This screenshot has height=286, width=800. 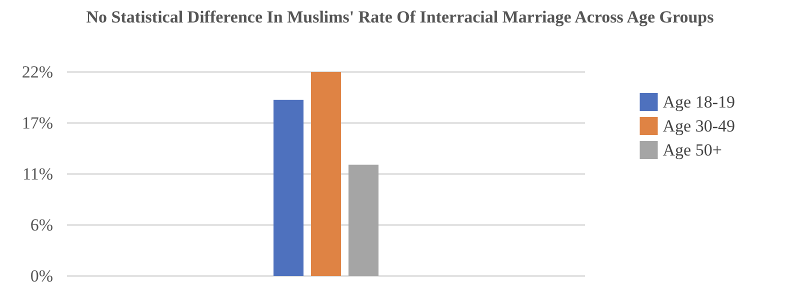 What do you see at coordinates (698, 126) in the screenshot?
I see `legend-label: Age 30-49` at bounding box center [698, 126].